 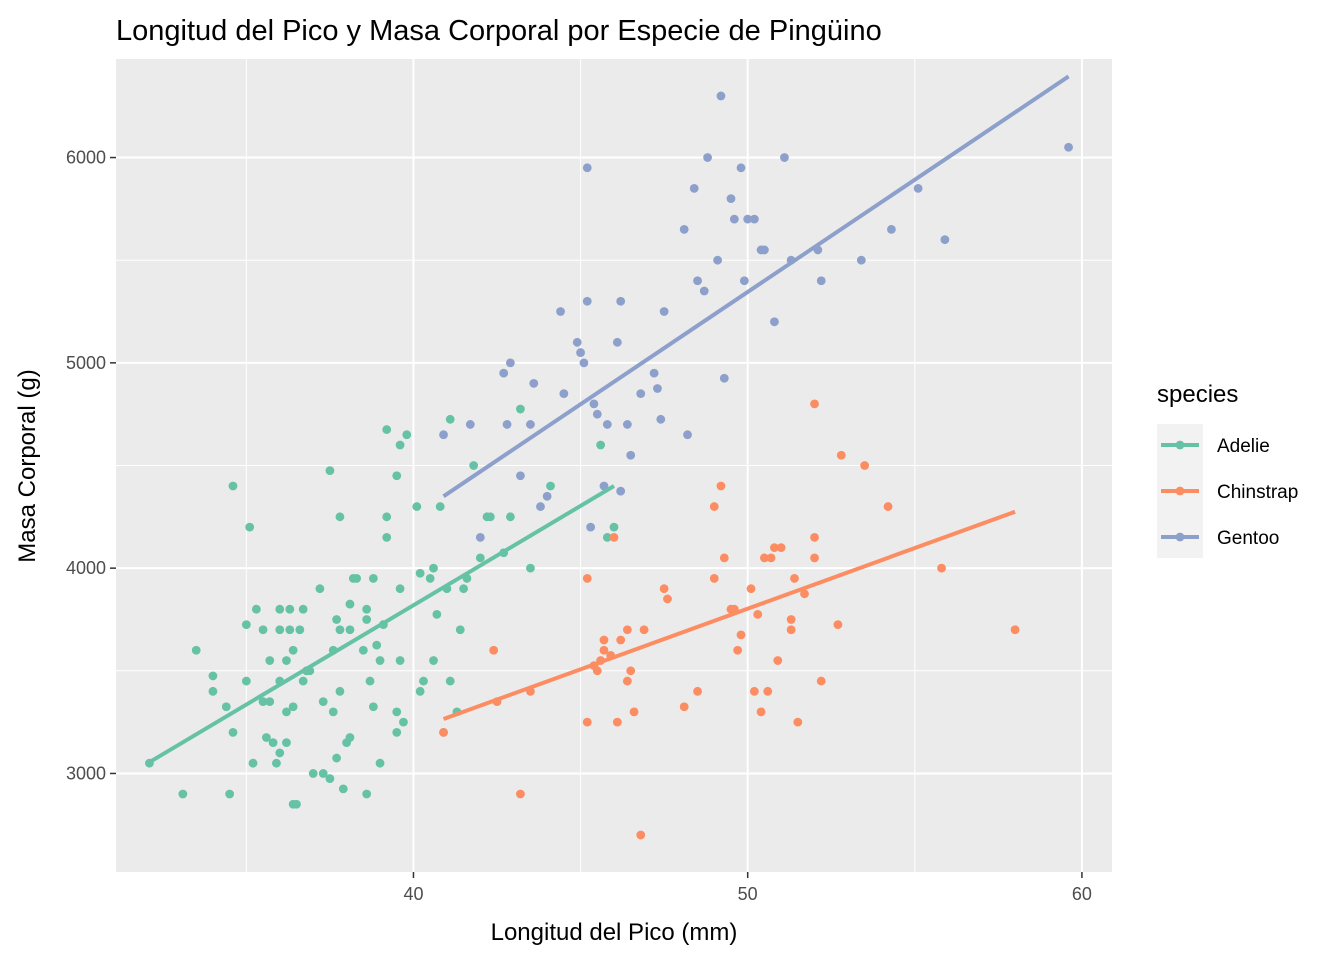 I want to click on y-tick-label: 4000, so click(x=86, y=568).